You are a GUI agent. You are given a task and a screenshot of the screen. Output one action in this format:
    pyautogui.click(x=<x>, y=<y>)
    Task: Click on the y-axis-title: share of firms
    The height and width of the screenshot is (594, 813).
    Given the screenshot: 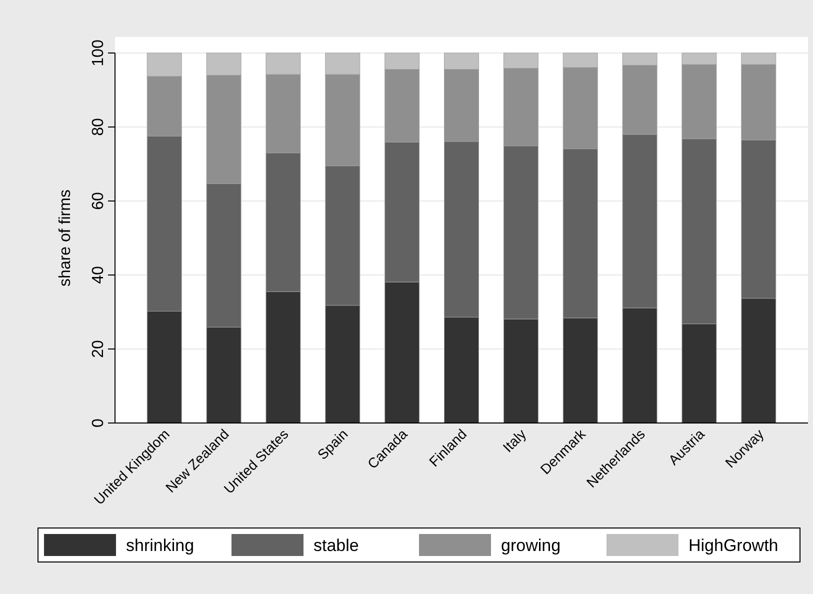 What is the action you would take?
    pyautogui.click(x=65, y=238)
    